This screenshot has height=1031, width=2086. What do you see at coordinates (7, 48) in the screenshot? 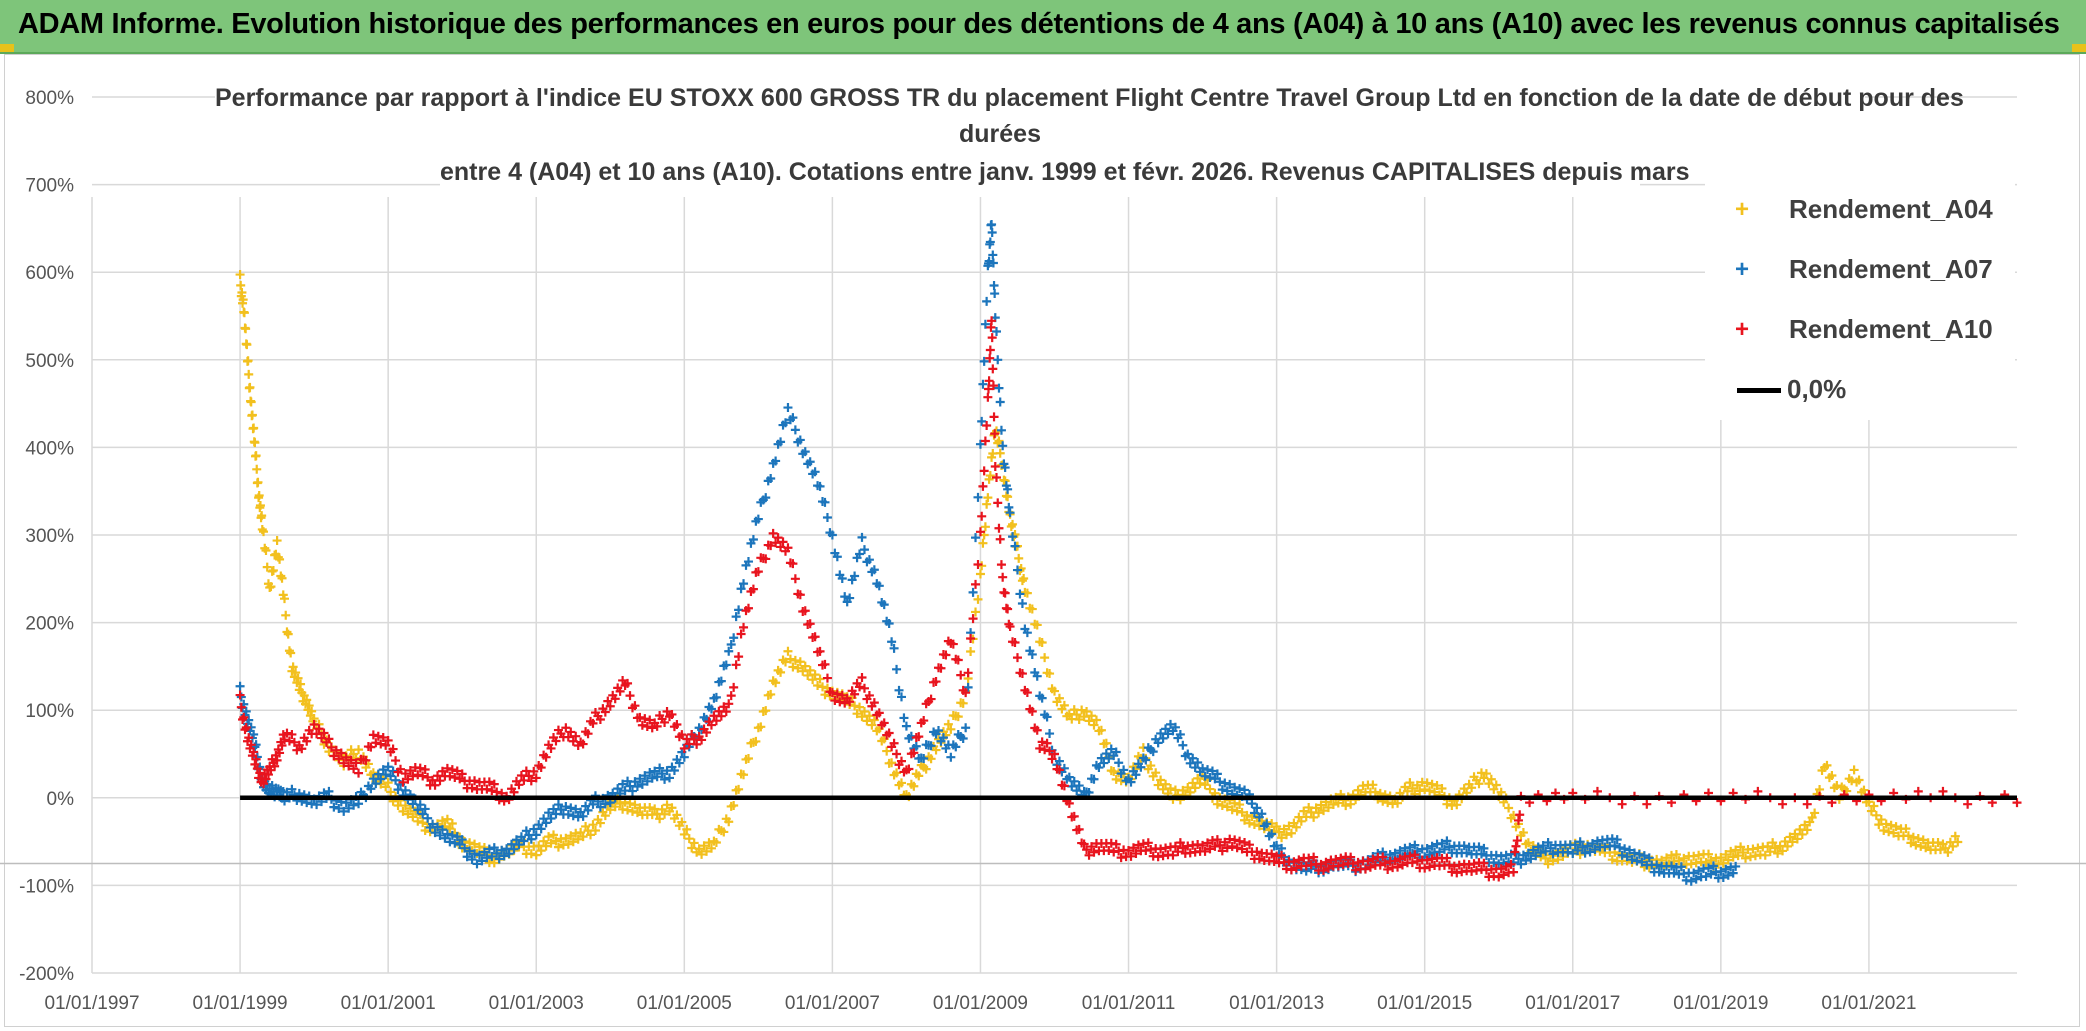
I see `banner-corner-left` at bounding box center [7, 48].